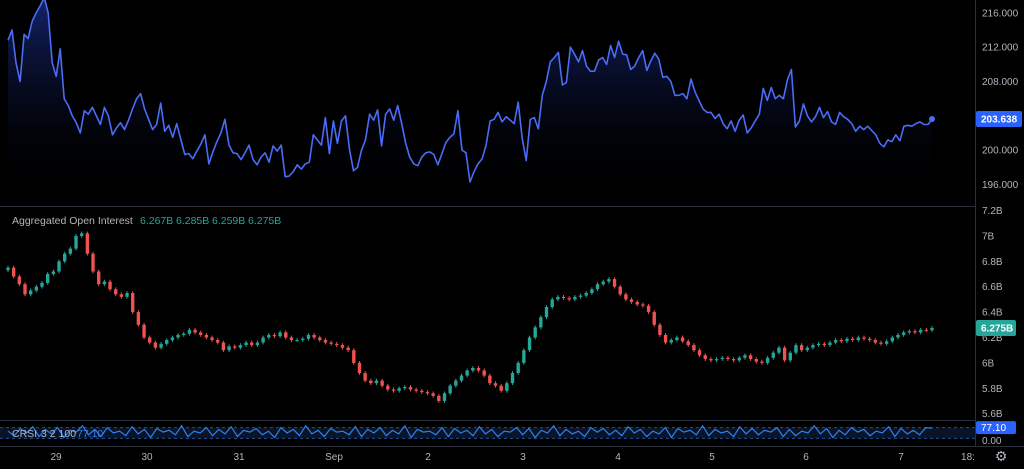  I want to click on gear-icon: ⚙, so click(1001, 457).